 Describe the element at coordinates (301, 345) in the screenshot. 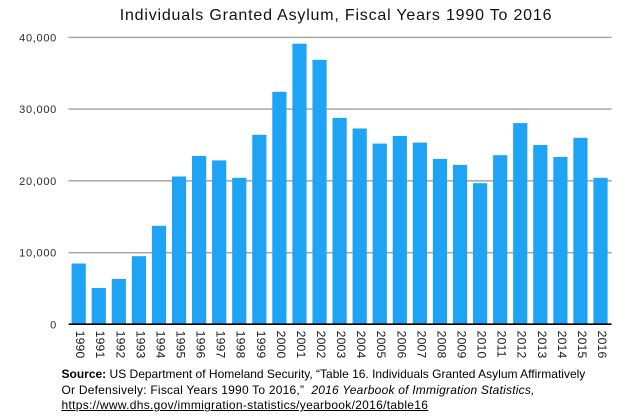

I see `svg-text: 2001` at that location.